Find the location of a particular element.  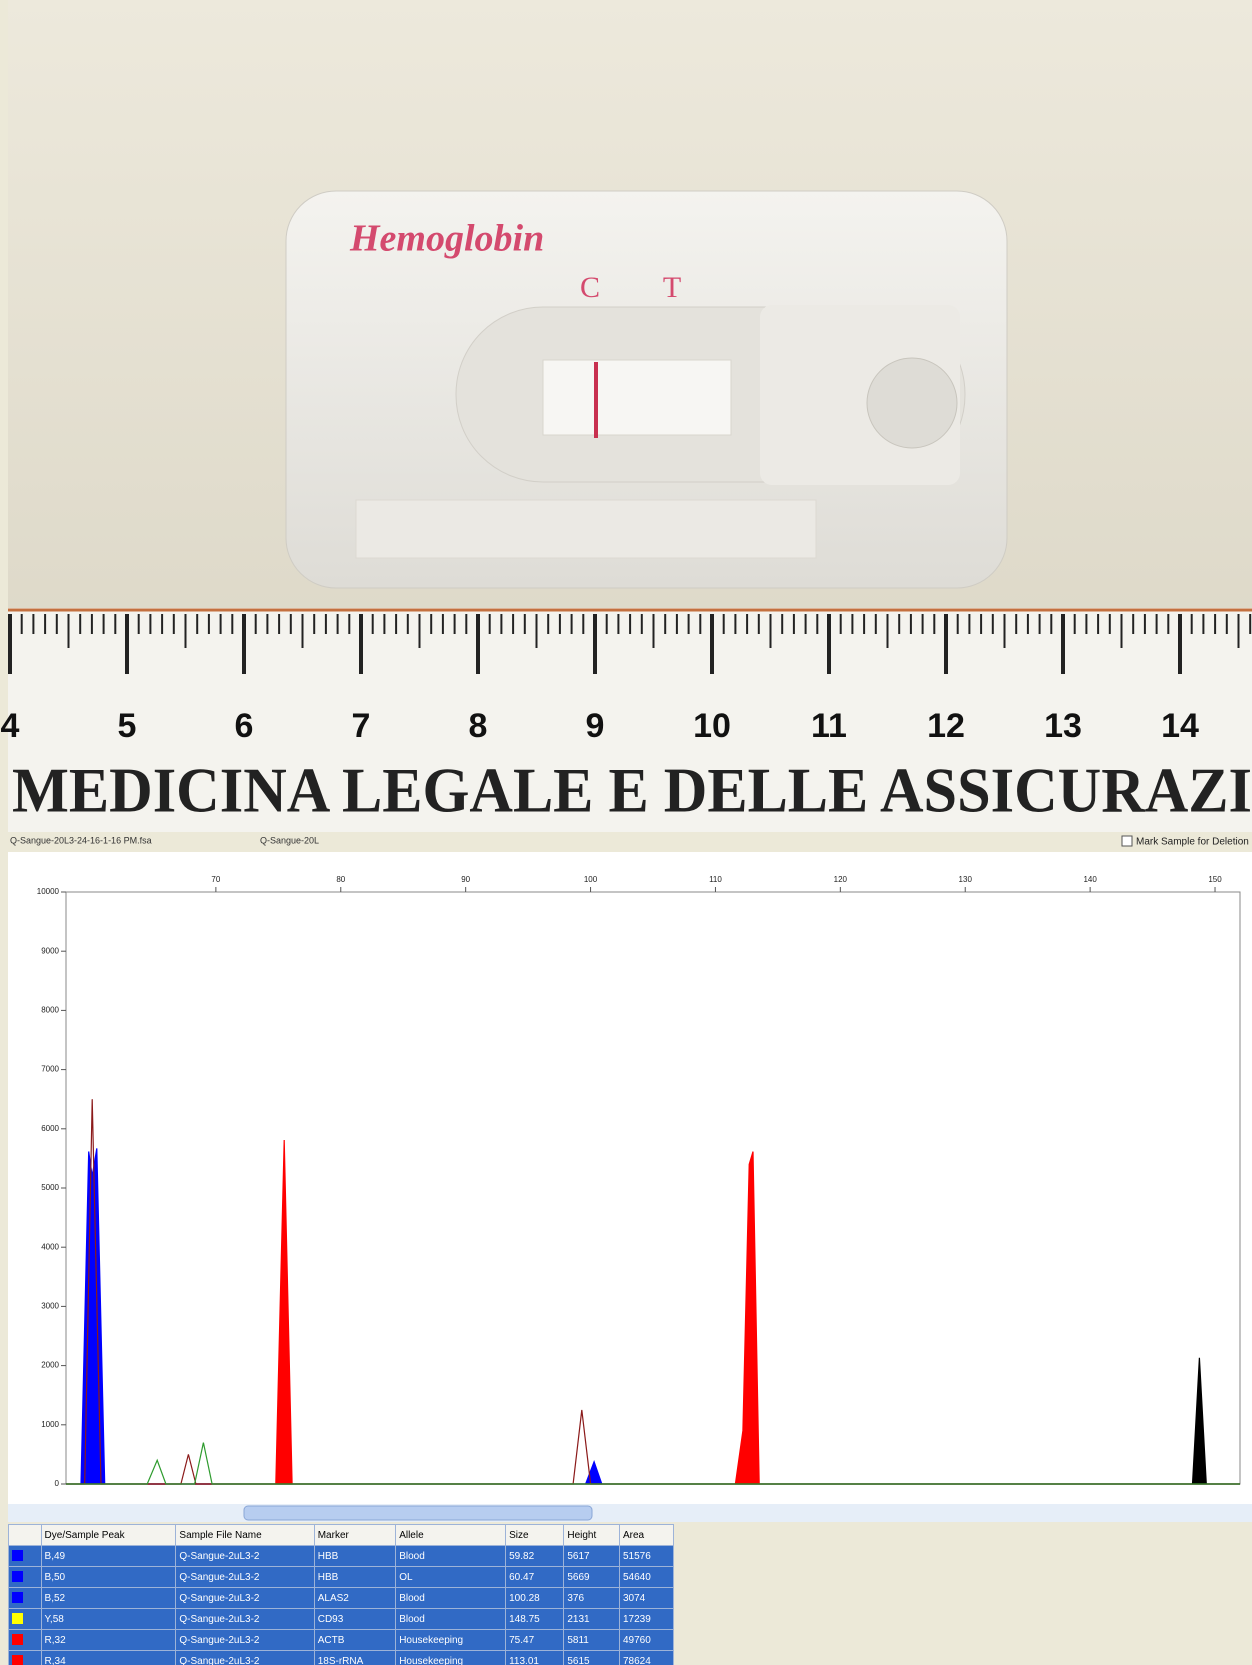

control-line is located at coordinates (596, 400).